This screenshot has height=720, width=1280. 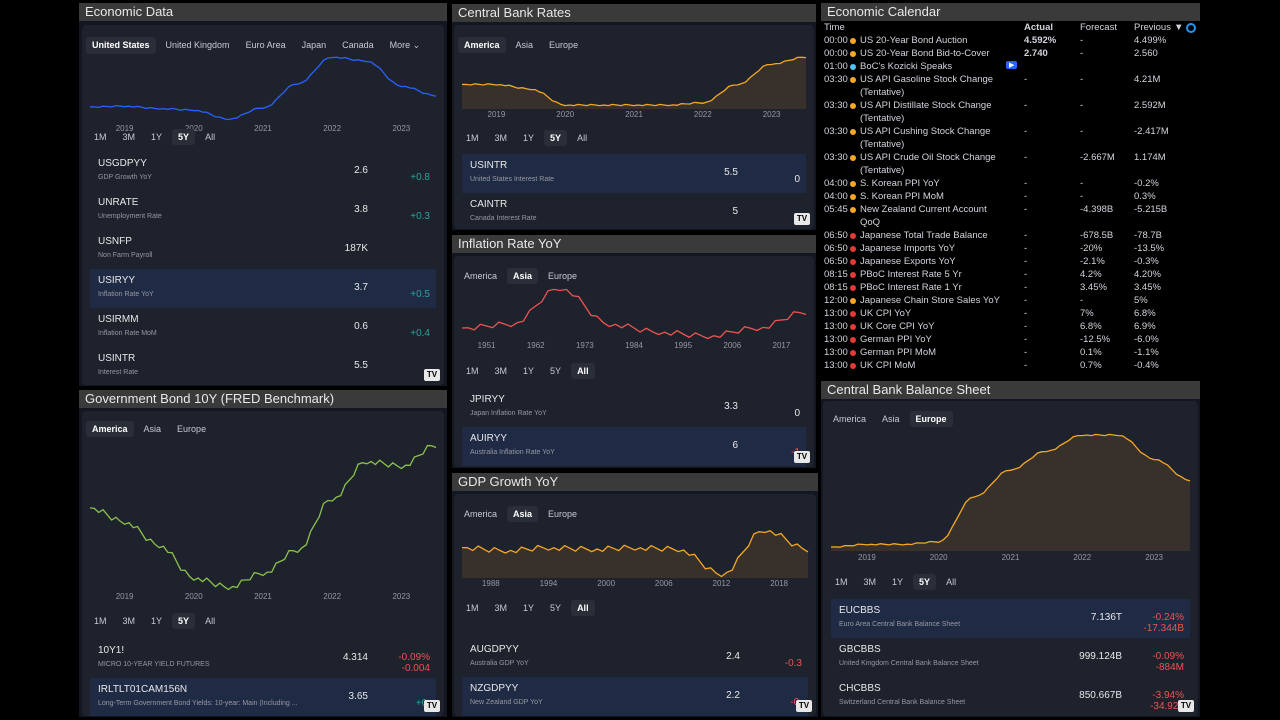 What do you see at coordinates (836, 352) in the screenshot?
I see `event-time: 13:00` at bounding box center [836, 352].